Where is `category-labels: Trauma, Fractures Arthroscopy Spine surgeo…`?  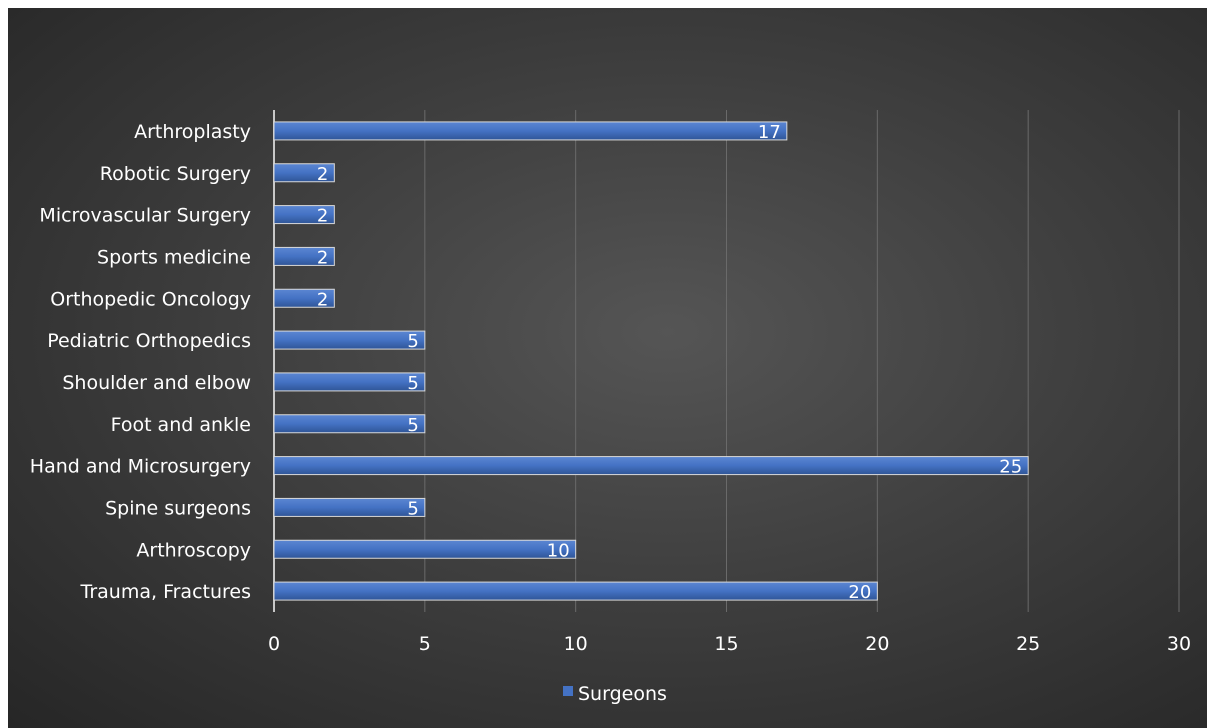
category-labels: Trauma, Fractures Arthroscopy Spine surgeo… is located at coordinates (140, 362).